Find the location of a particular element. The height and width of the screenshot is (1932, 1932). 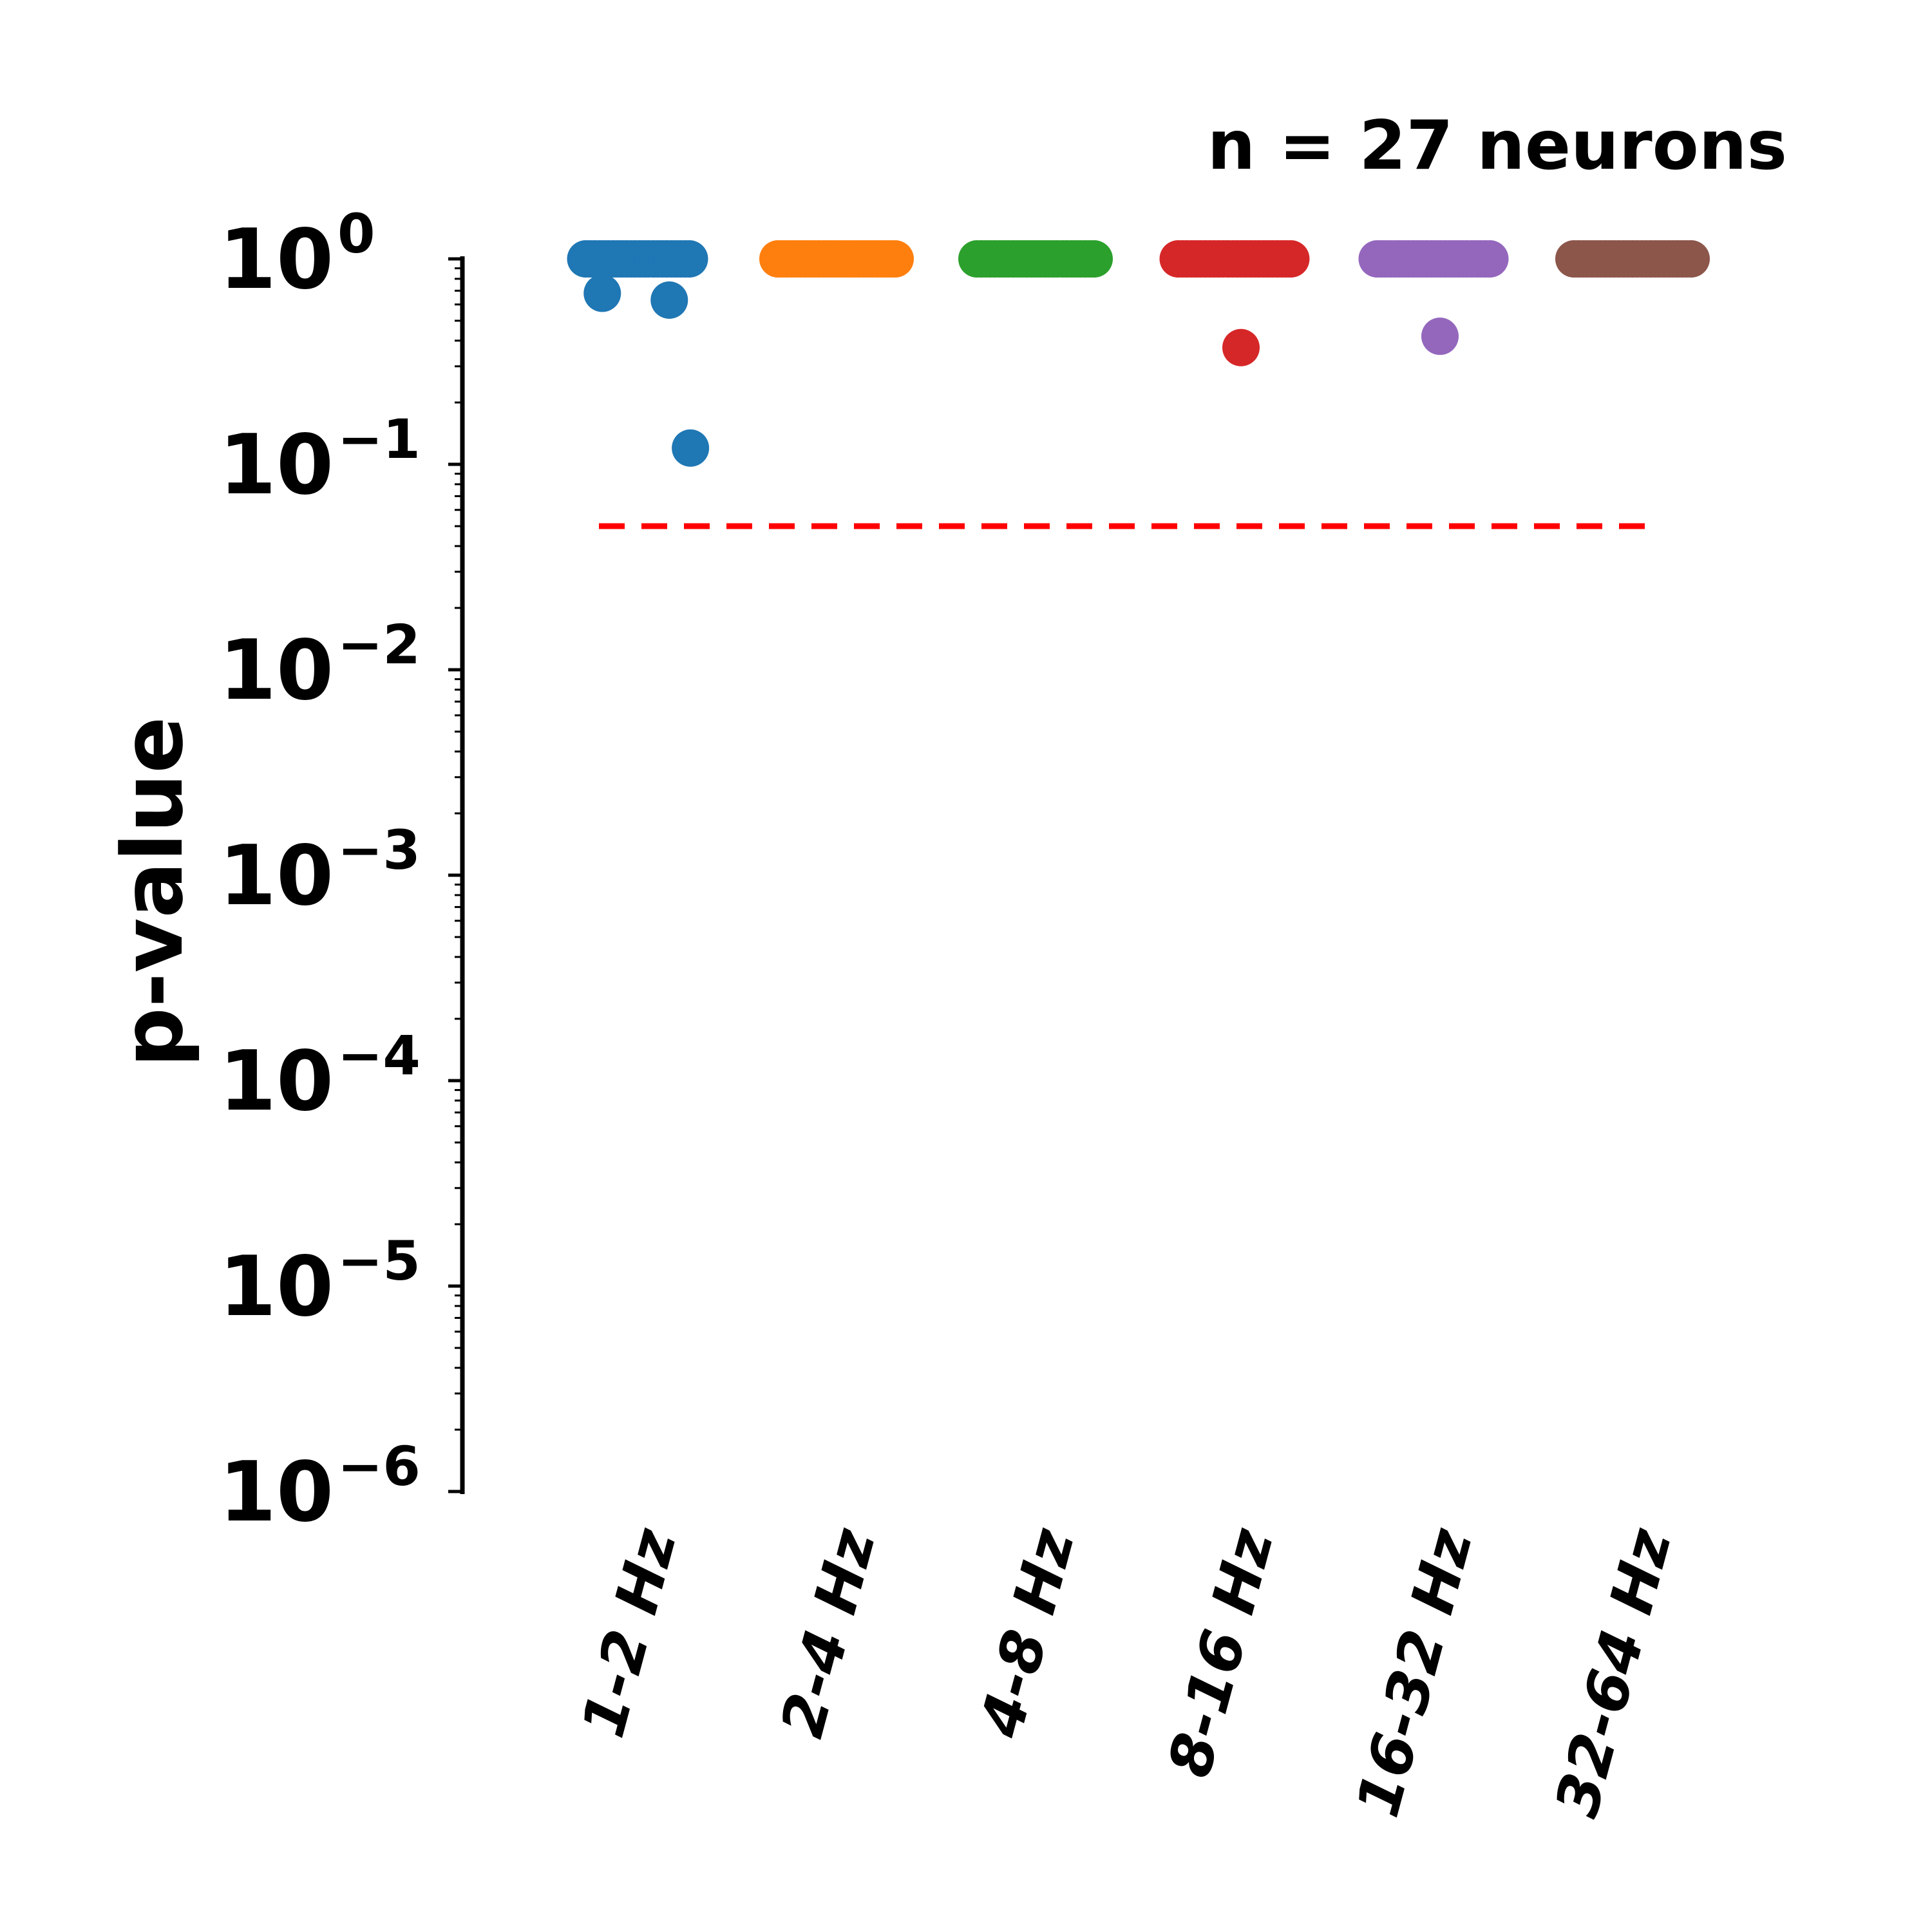

x-tick-label: 16-32 Hz is located at coordinates (1415, 1673).